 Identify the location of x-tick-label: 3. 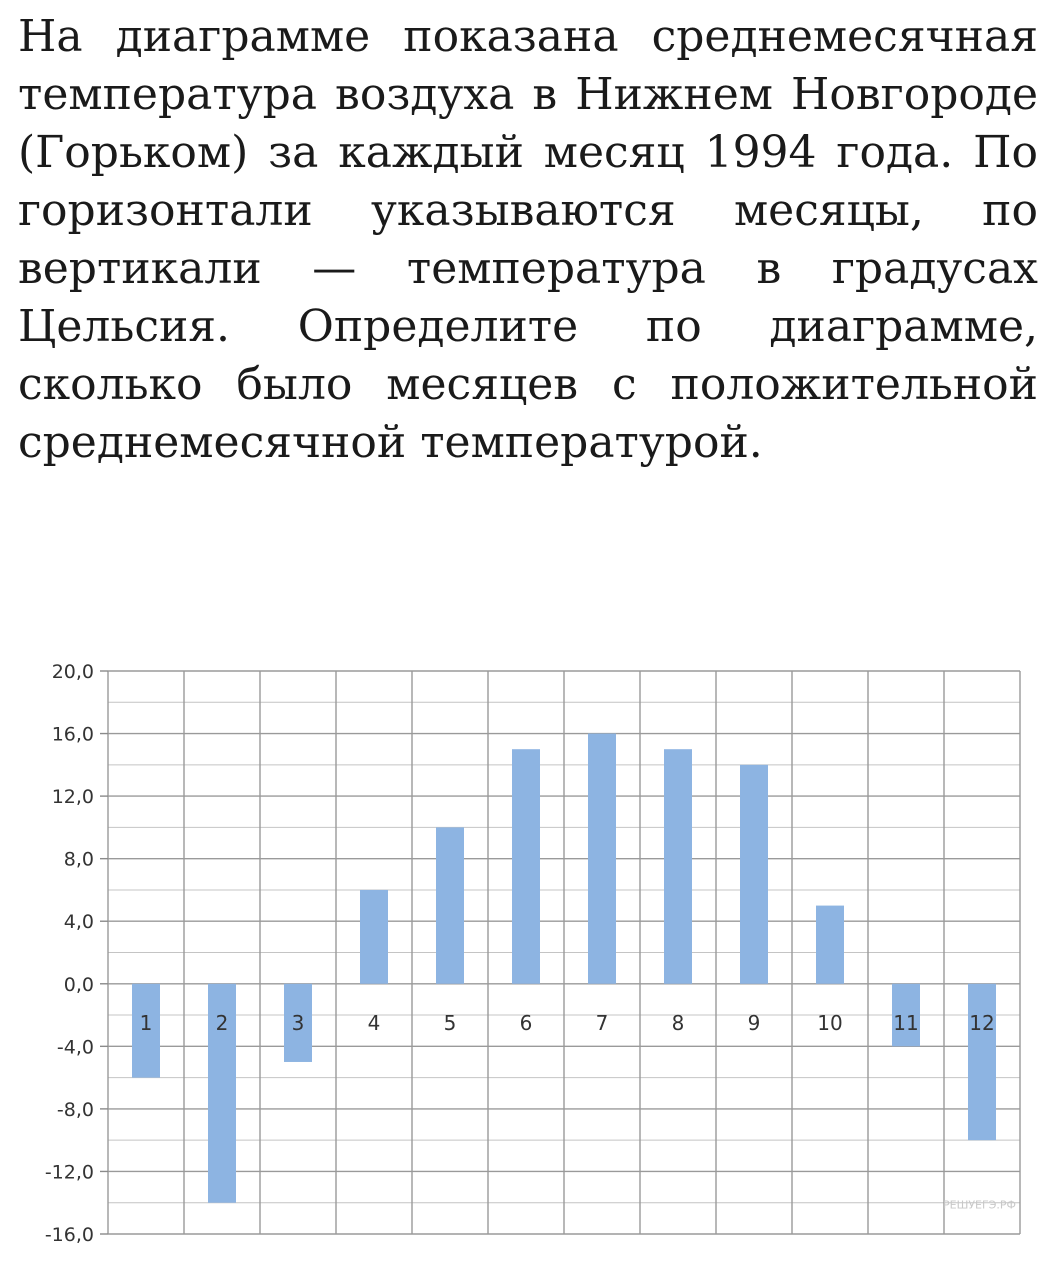
(298, 1023).